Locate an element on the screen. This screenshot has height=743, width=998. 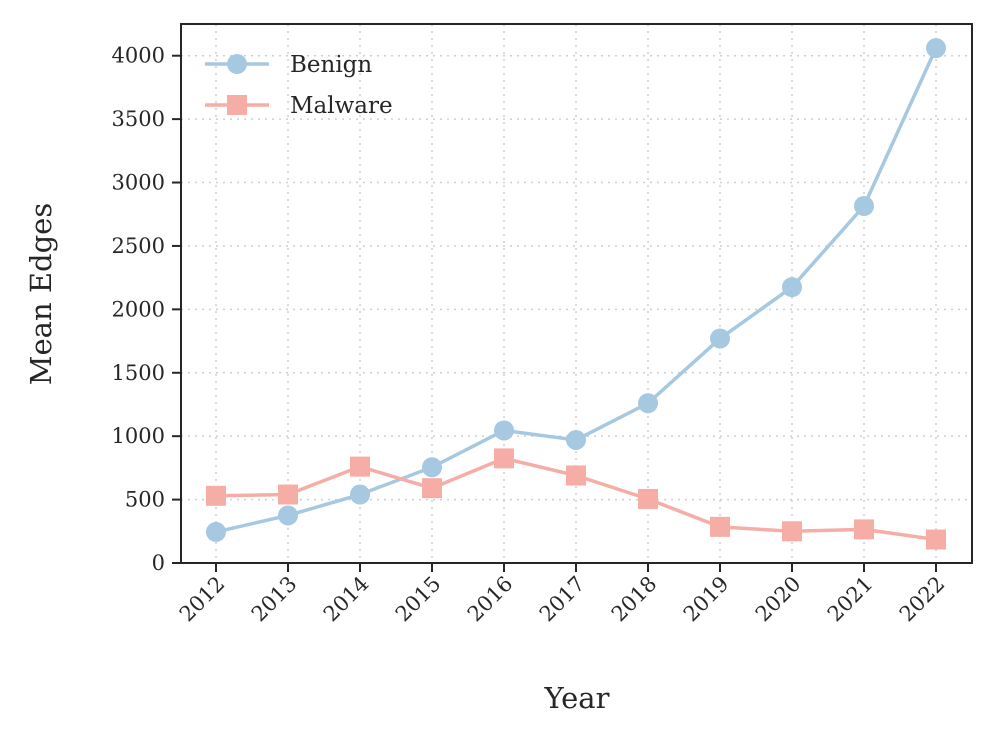
legend-label-malware: Malware is located at coordinates (341, 106).